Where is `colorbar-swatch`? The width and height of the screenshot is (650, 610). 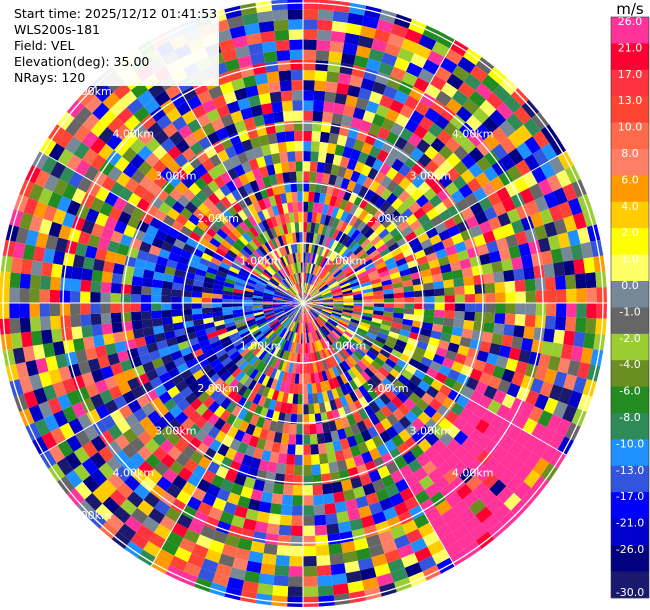
colorbar-swatch is located at coordinates (630, 400).